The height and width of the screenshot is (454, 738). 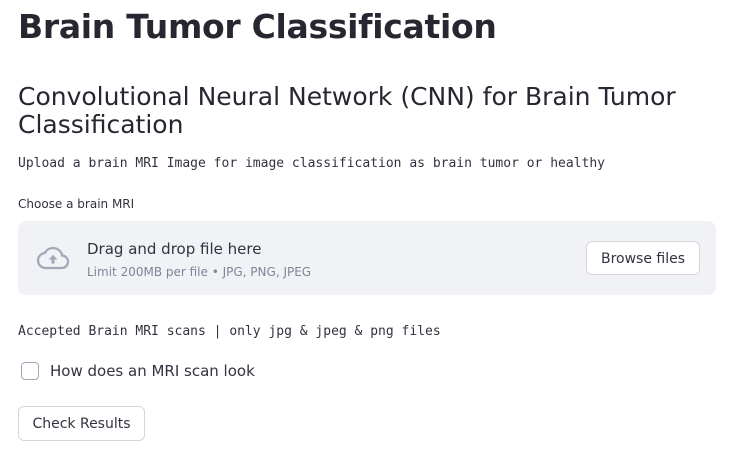 What do you see at coordinates (643, 258) in the screenshot?
I see `browse-files-button: Browse files` at bounding box center [643, 258].